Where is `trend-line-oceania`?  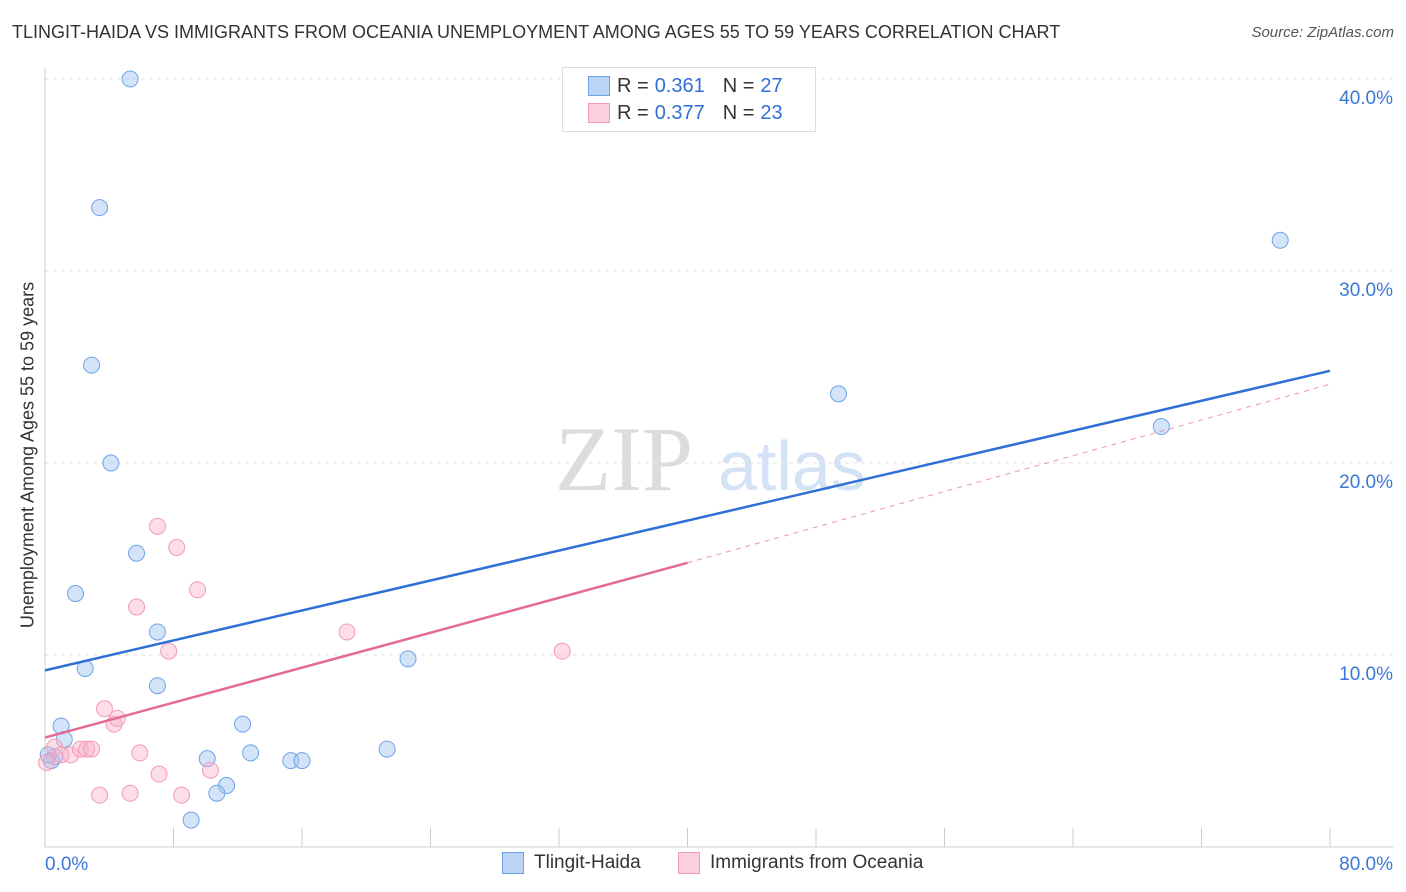
trend-line-oceania is located at coordinates (366, 650).